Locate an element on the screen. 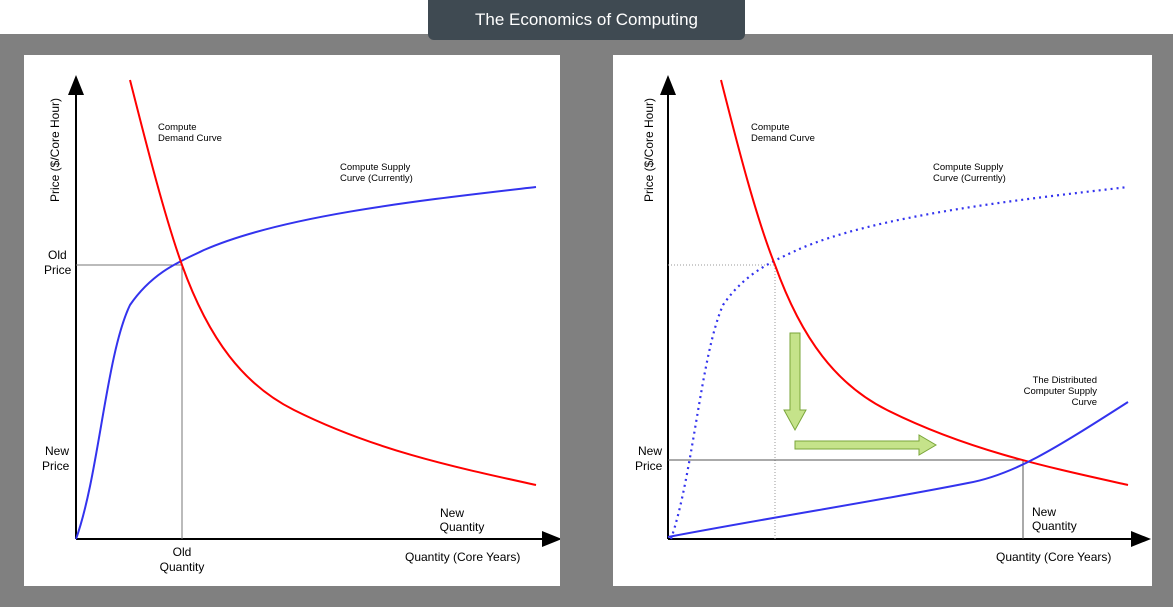  page-title: The Economics of Computing is located at coordinates (586, 20).